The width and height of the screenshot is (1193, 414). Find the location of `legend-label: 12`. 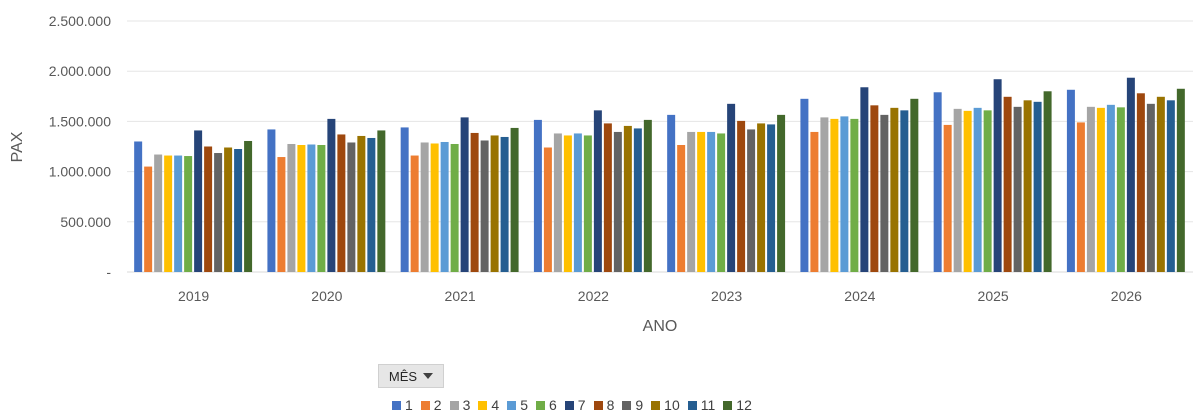

legend-label: 12 is located at coordinates (744, 405).